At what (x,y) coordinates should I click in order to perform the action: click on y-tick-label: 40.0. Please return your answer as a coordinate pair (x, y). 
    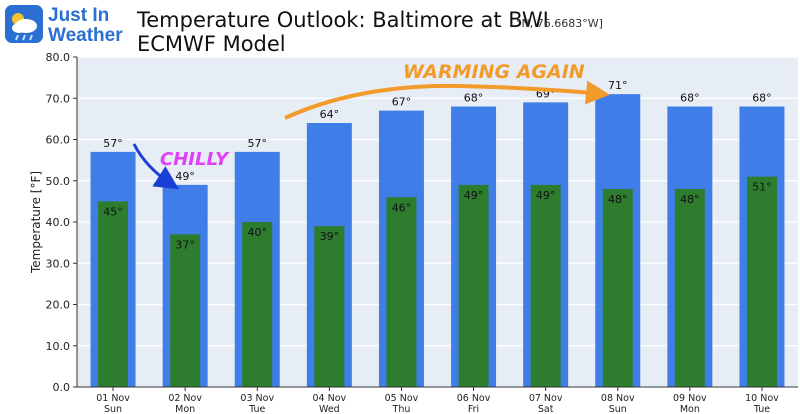
    Looking at the image, I should click on (58, 222).